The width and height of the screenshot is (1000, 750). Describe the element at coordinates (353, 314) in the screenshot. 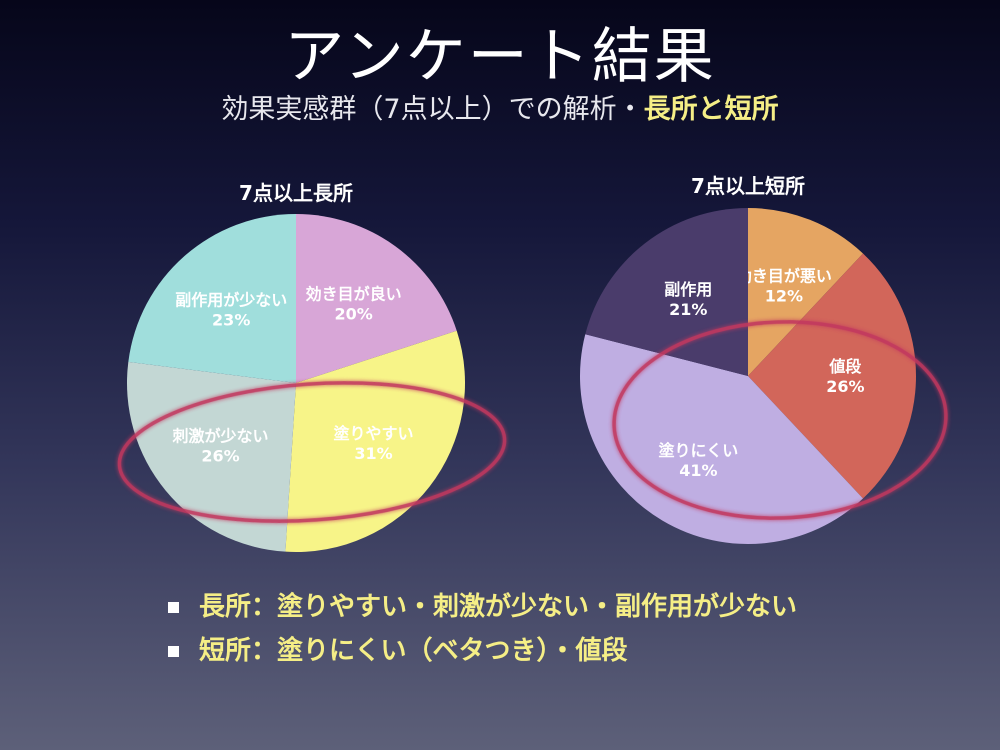

I see `slice-percent: 20%` at that location.